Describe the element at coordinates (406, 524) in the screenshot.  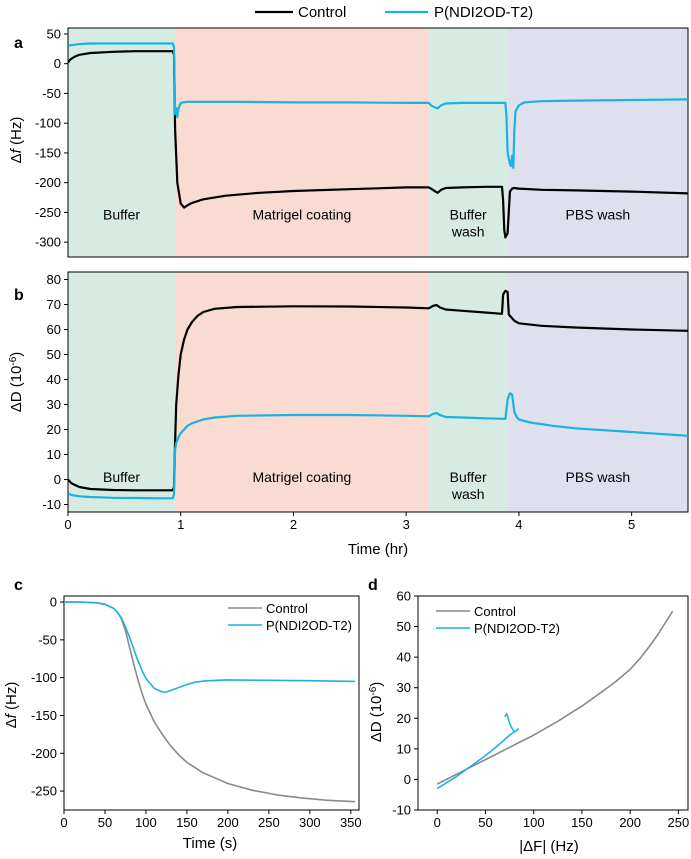
I see `x-tick-label: 3` at that location.